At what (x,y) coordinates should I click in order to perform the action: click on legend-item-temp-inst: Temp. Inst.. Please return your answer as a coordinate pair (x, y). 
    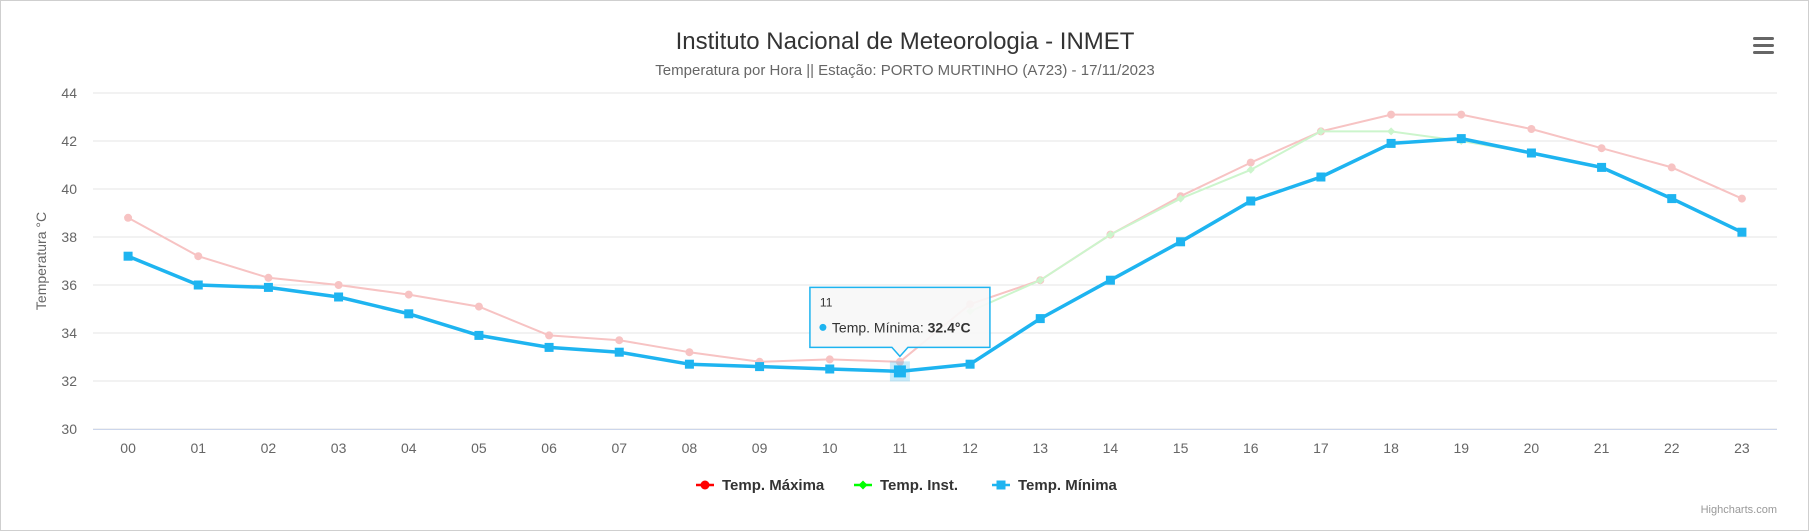
    Looking at the image, I should click on (906, 485).